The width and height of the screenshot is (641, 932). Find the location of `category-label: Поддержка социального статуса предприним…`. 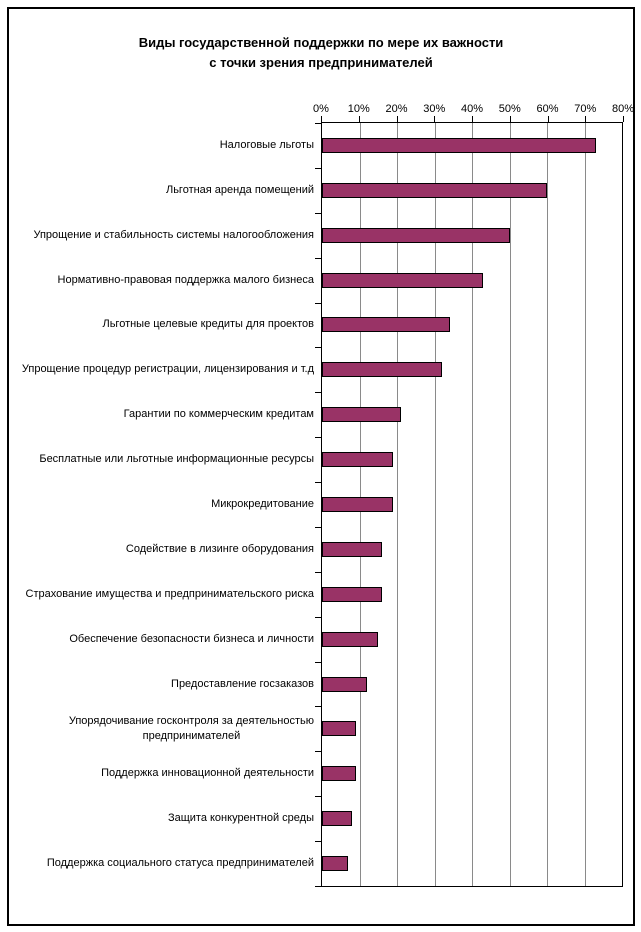

category-label: Поддержка социального статуса предприним… is located at coordinates (180, 863).